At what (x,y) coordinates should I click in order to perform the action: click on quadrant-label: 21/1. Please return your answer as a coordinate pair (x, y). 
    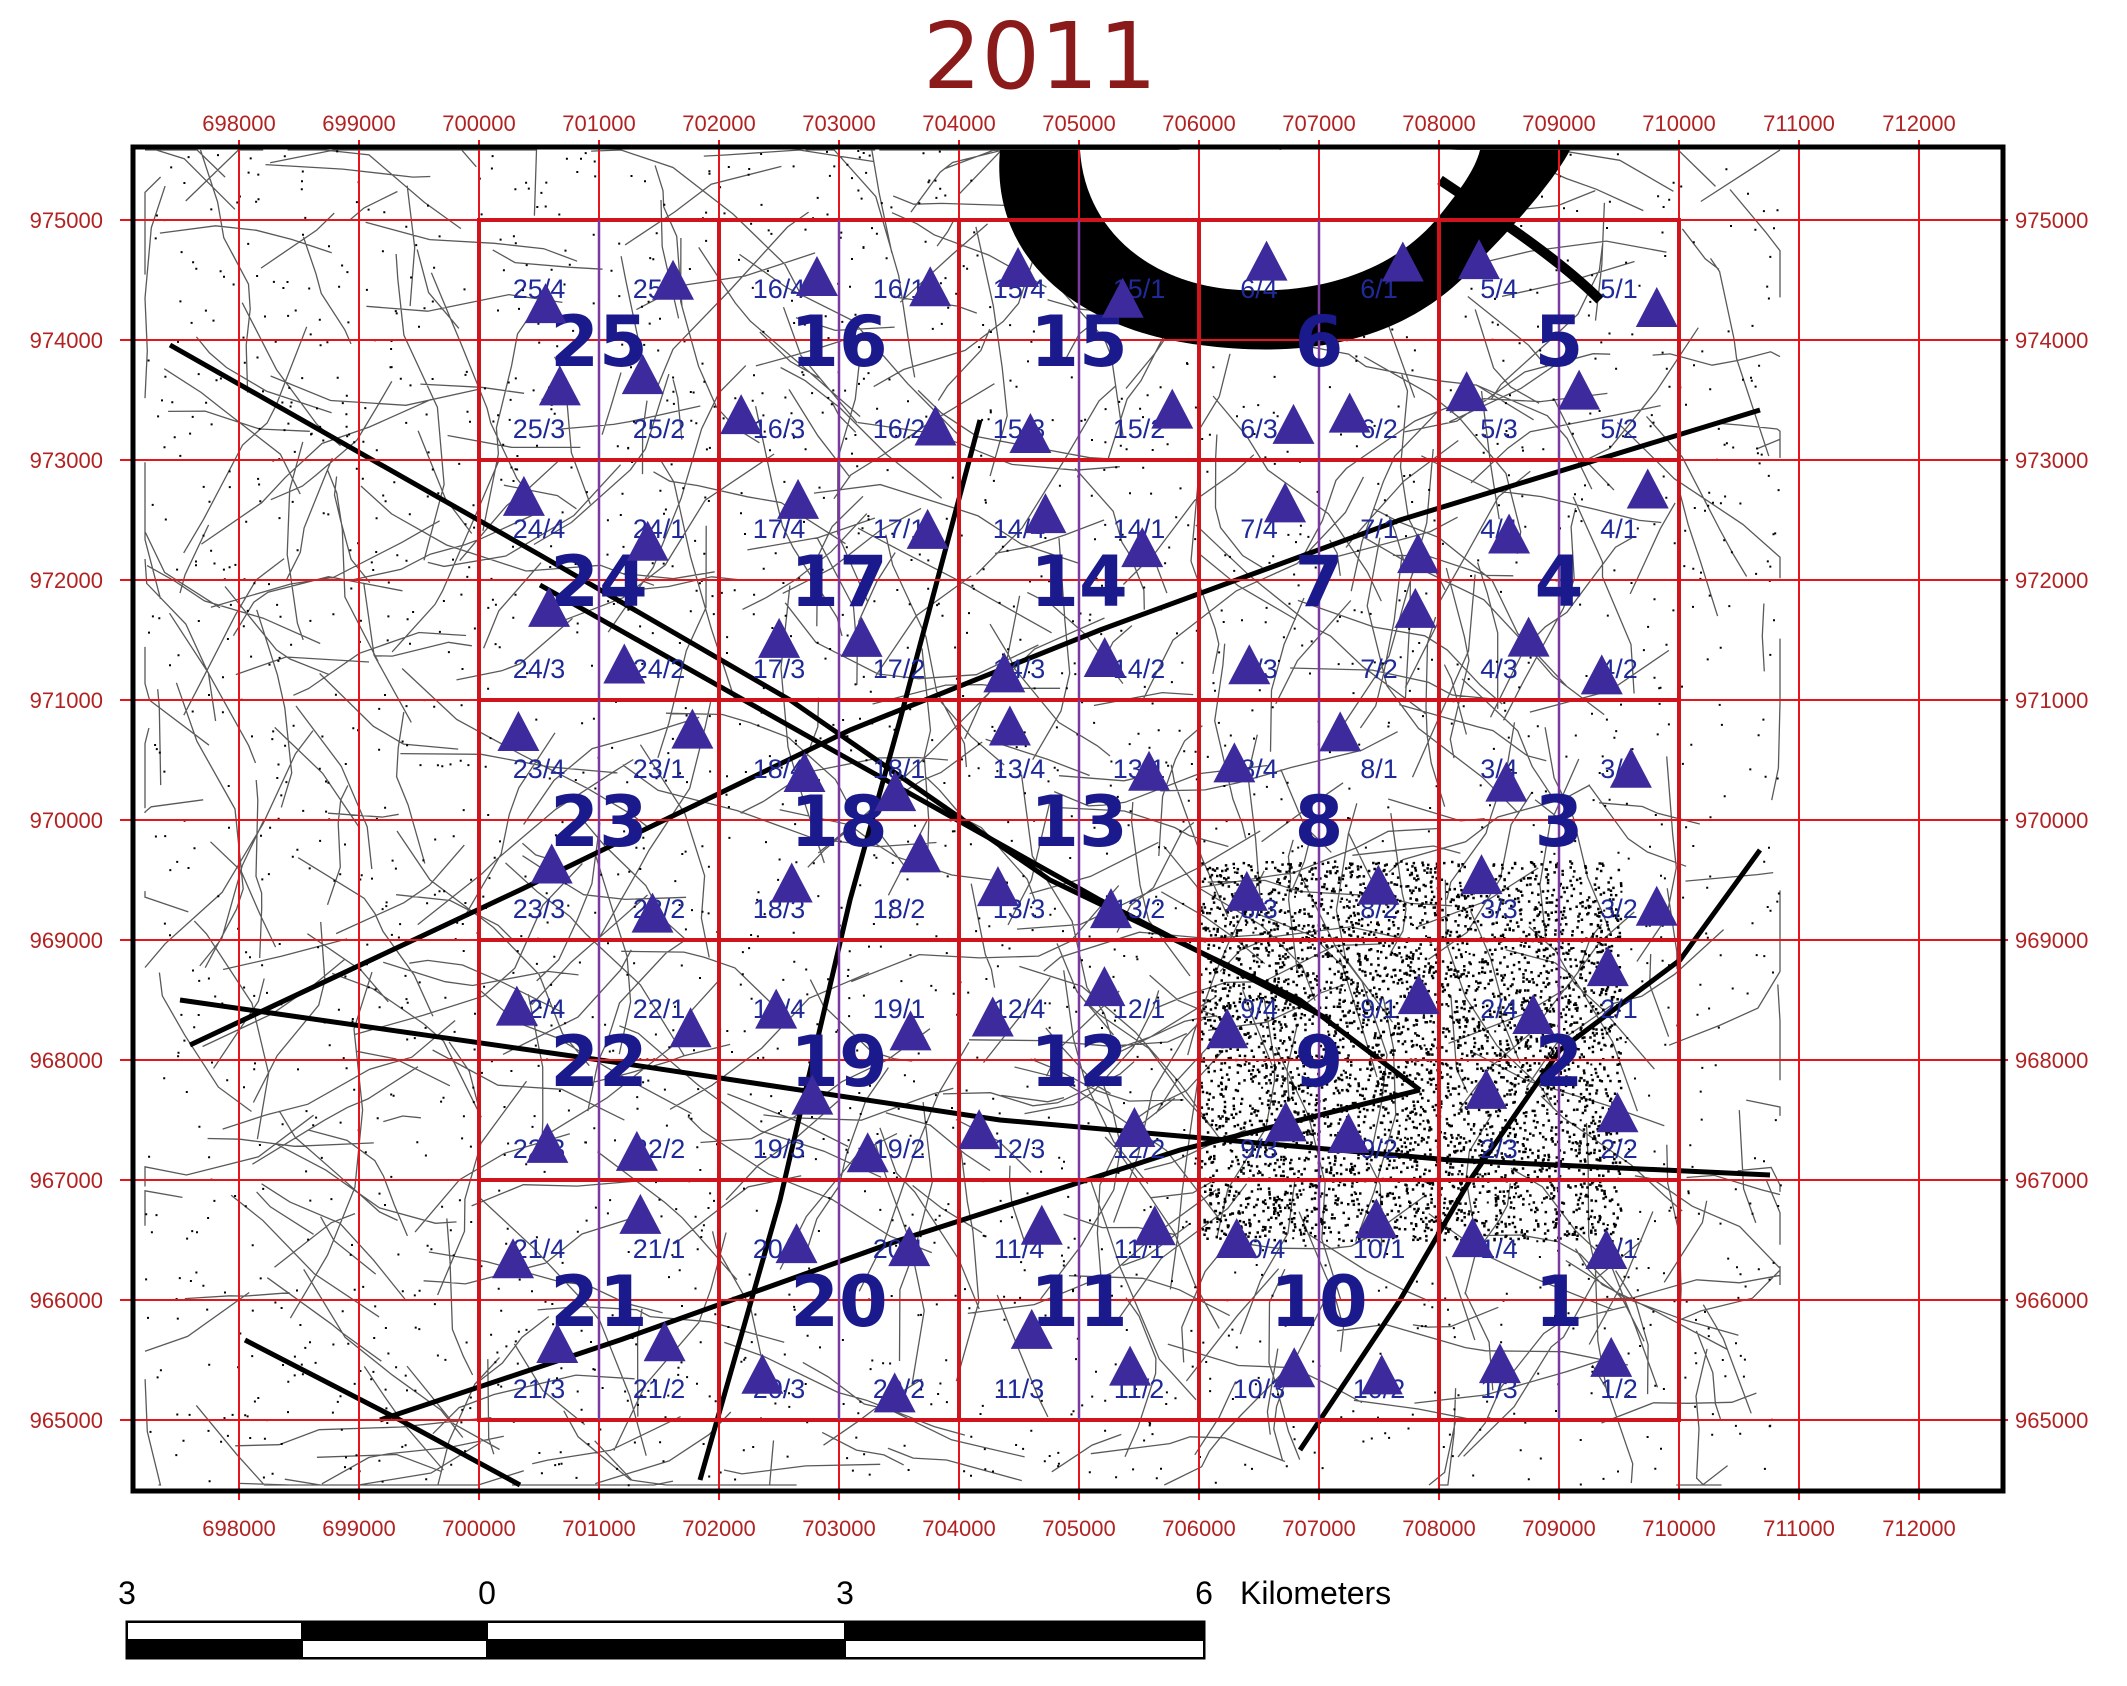
    Looking at the image, I should click on (659, 1249).